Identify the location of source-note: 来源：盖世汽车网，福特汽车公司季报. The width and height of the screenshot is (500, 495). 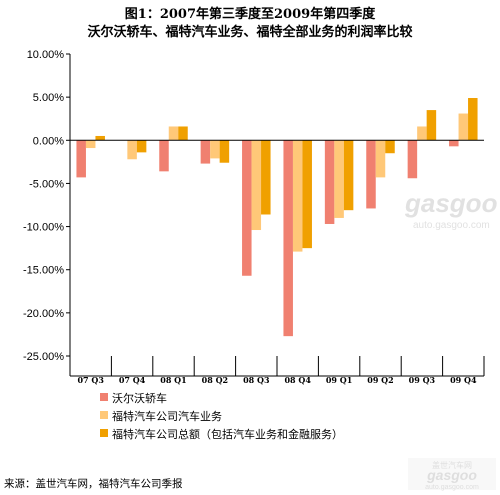
(93, 483).